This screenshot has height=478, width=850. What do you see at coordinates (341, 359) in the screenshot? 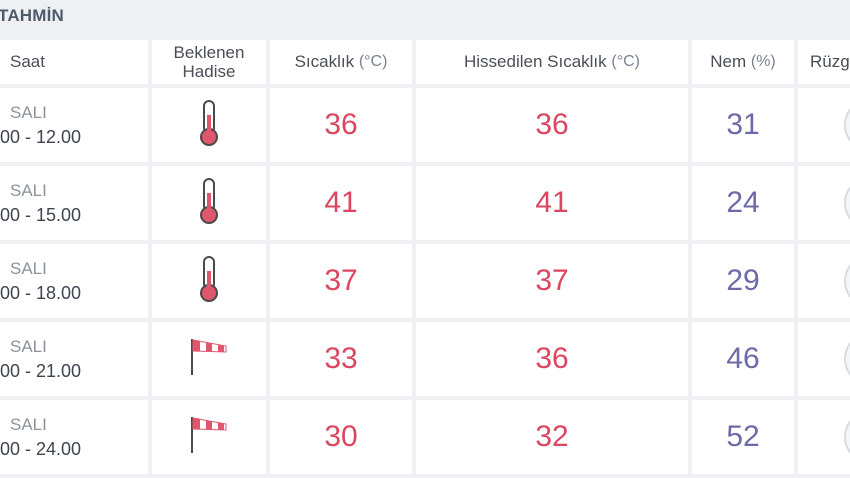
I see `temperature-value: 33` at bounding box center [341, 359].